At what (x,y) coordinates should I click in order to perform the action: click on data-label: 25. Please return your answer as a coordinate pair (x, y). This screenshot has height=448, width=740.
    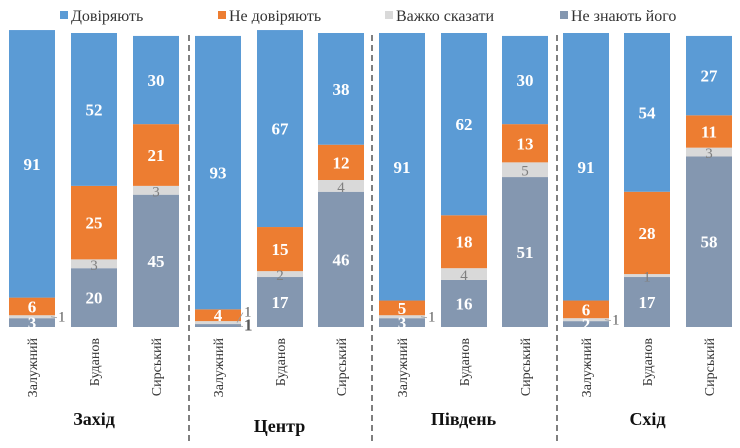
    Looking at the image, I should click on (94, 223).